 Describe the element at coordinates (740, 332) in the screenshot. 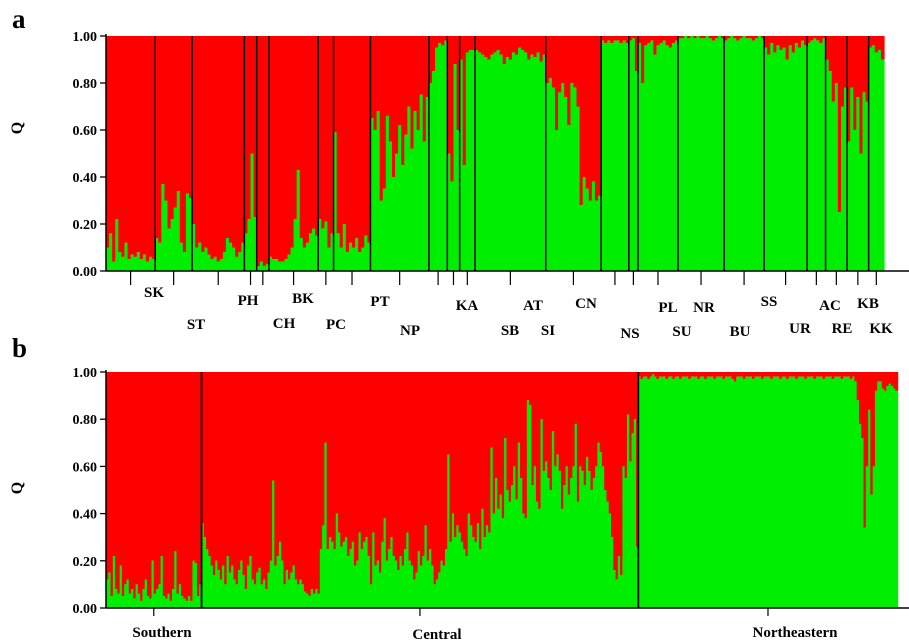

I see `group-label: BU` at that location.